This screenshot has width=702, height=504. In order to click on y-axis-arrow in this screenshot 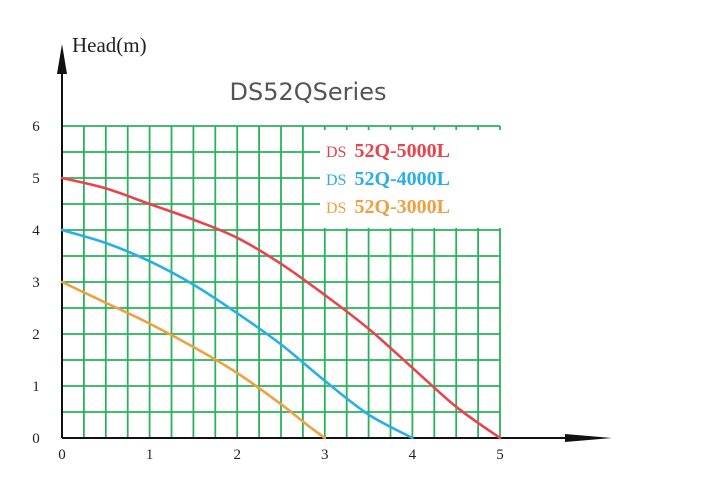, I will do `click(62, 59)`.